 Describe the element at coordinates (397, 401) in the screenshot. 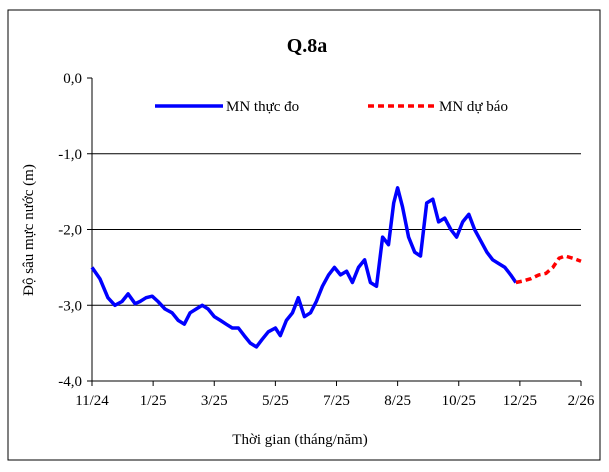

I see `x-tick-label: 8/25` at that location.